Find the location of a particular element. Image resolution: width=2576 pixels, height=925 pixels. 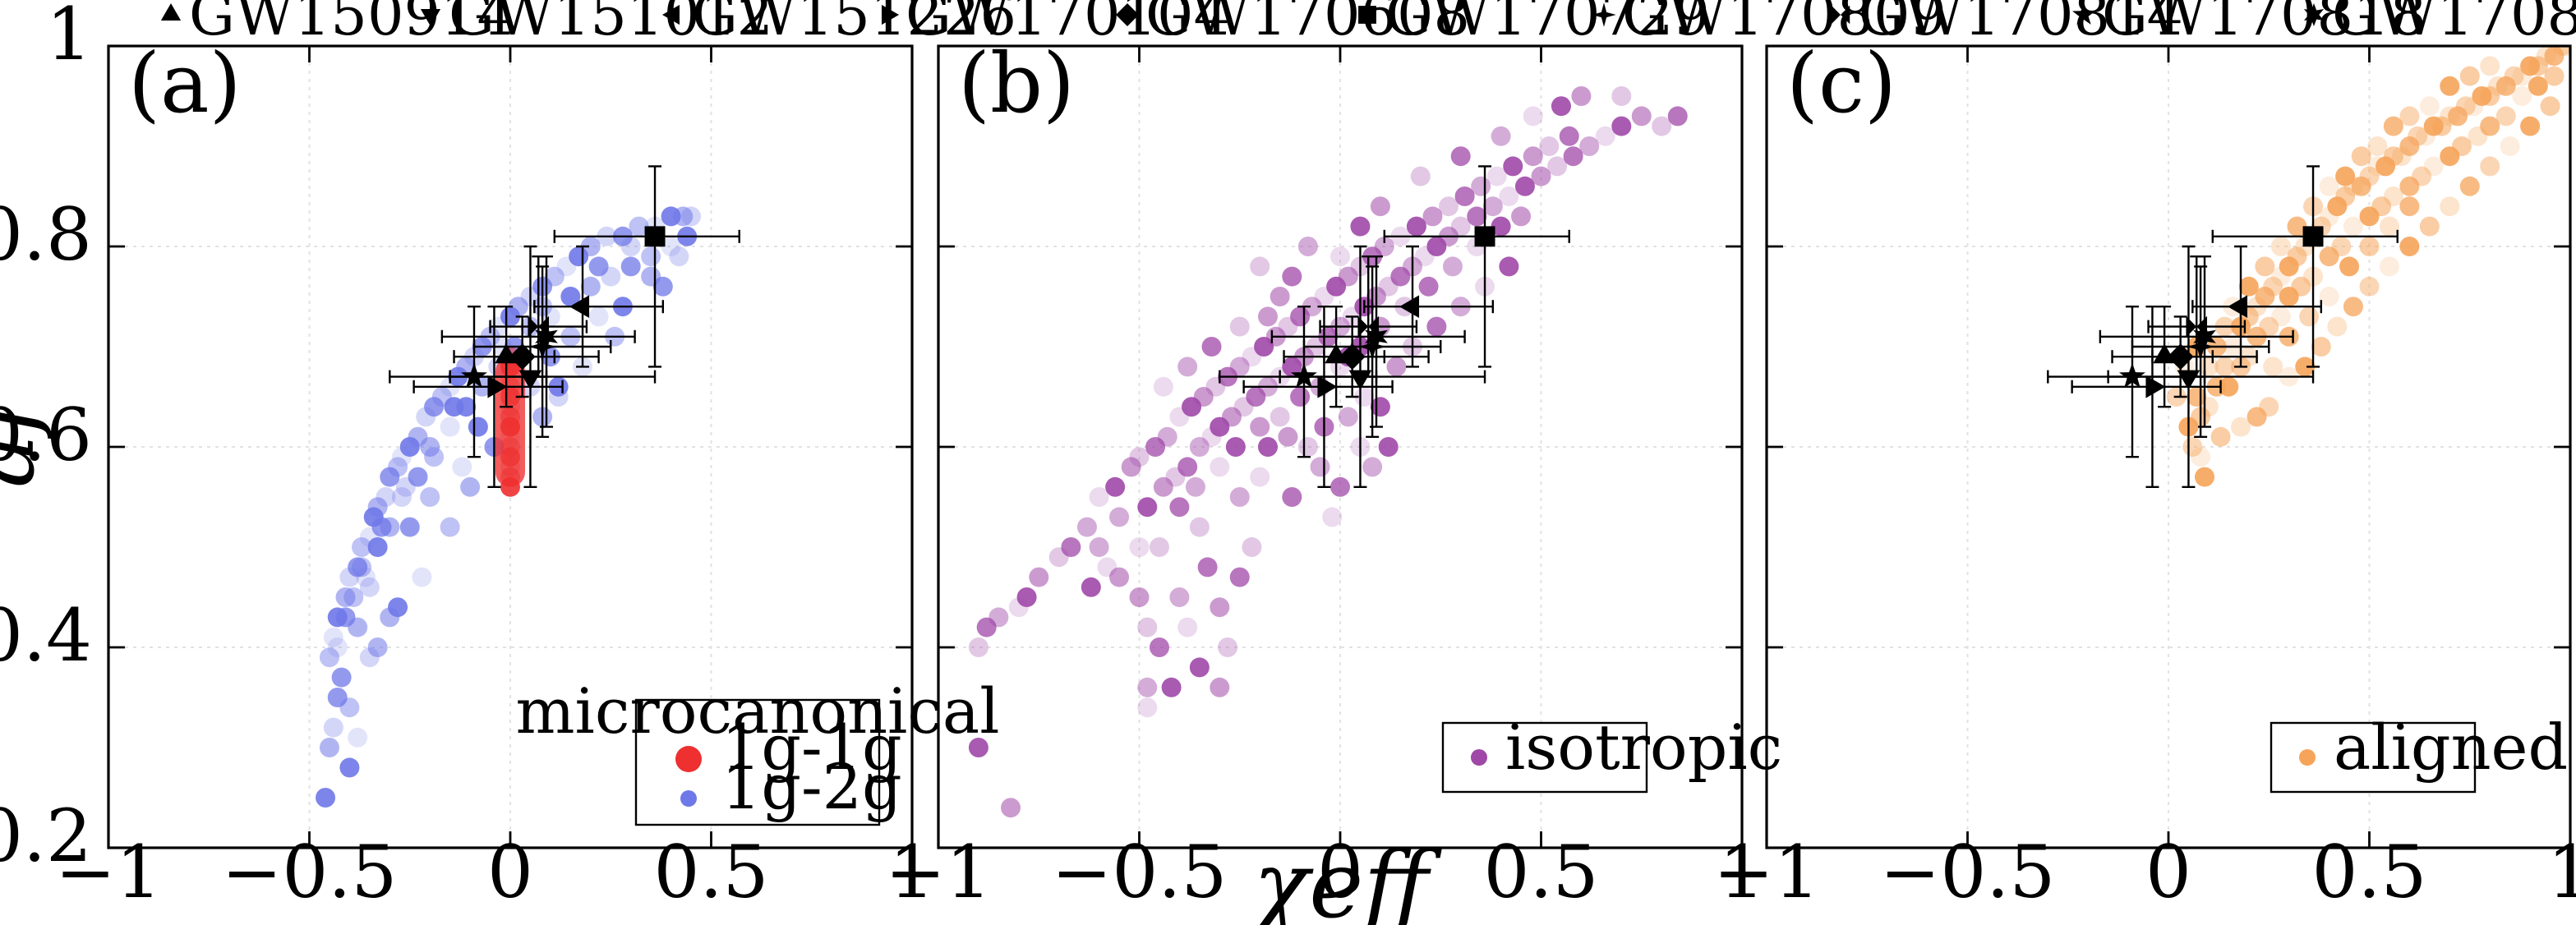

legend-b: isotropic is located at coordinates (1611, 752).